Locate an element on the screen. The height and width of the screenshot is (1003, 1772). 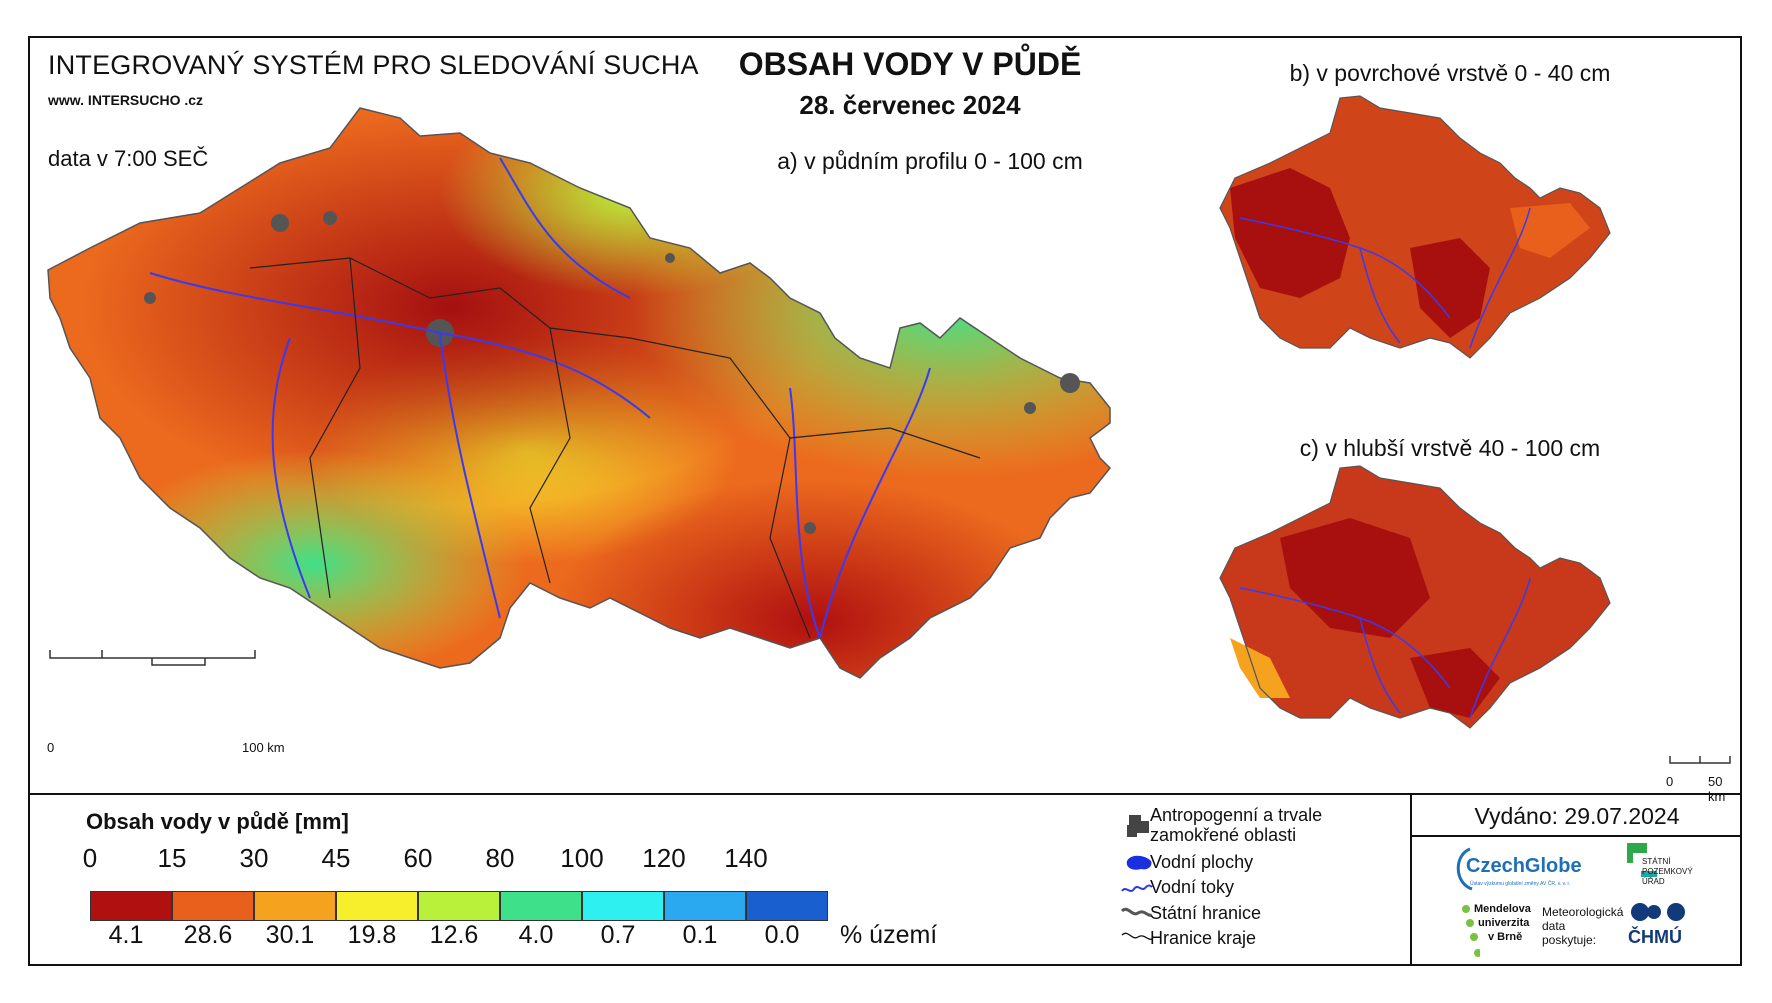
map-a-label: a) v půdním profilu 0 - 100 cm is located at coordinates (930, 161).